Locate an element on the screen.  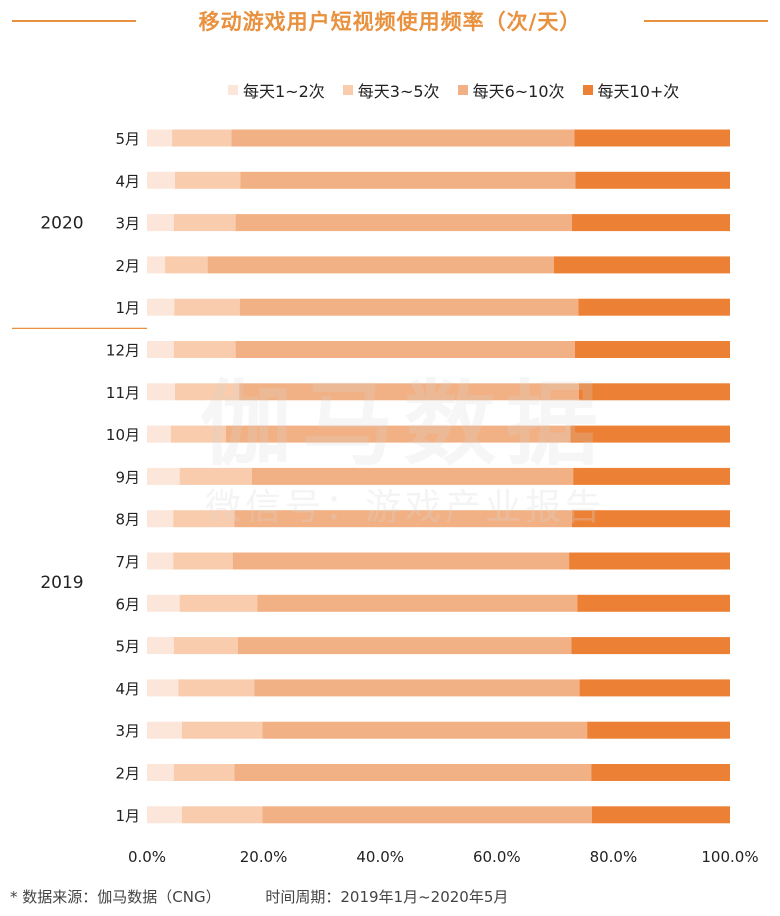
legend-item: 每天10+次 is located at coordinates (631, 90).